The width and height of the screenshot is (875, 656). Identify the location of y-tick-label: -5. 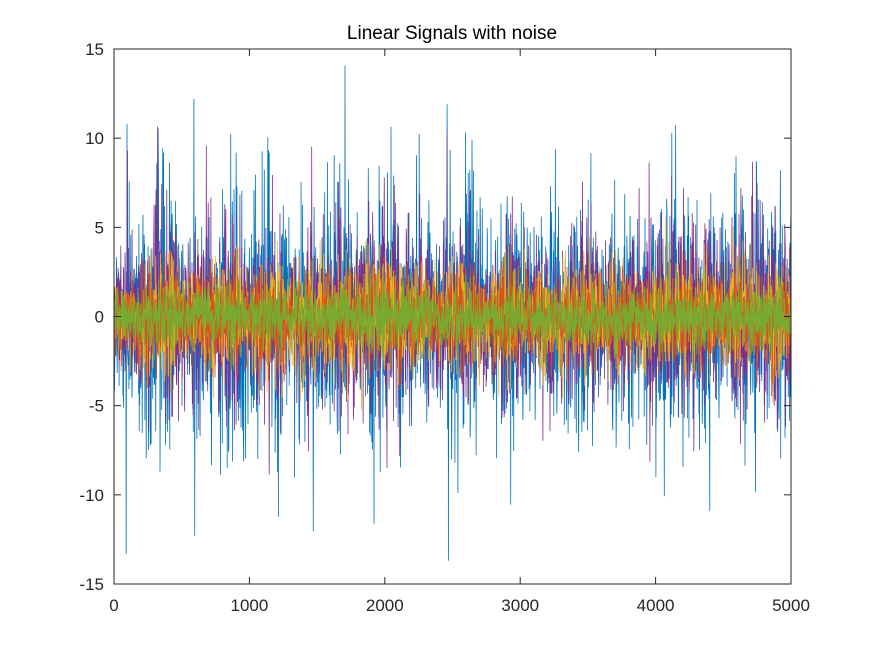
(96, 406).